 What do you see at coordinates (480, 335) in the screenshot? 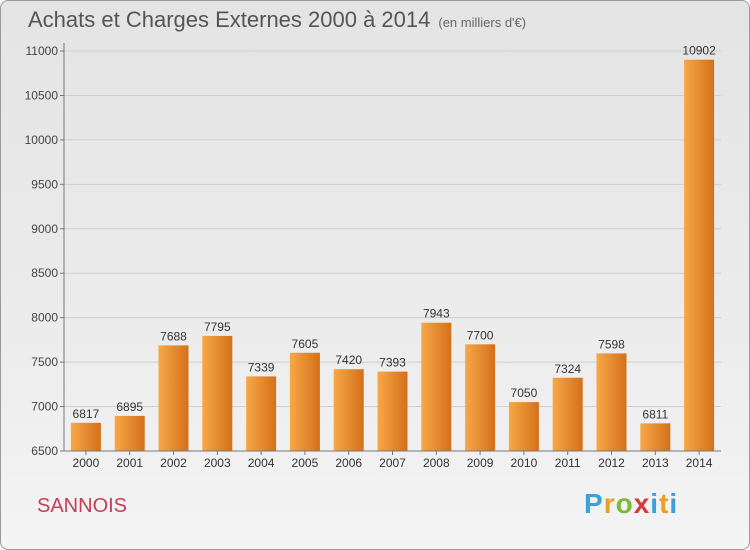
I see `bar-value-label: 7700` at bounding box center [480, 335].